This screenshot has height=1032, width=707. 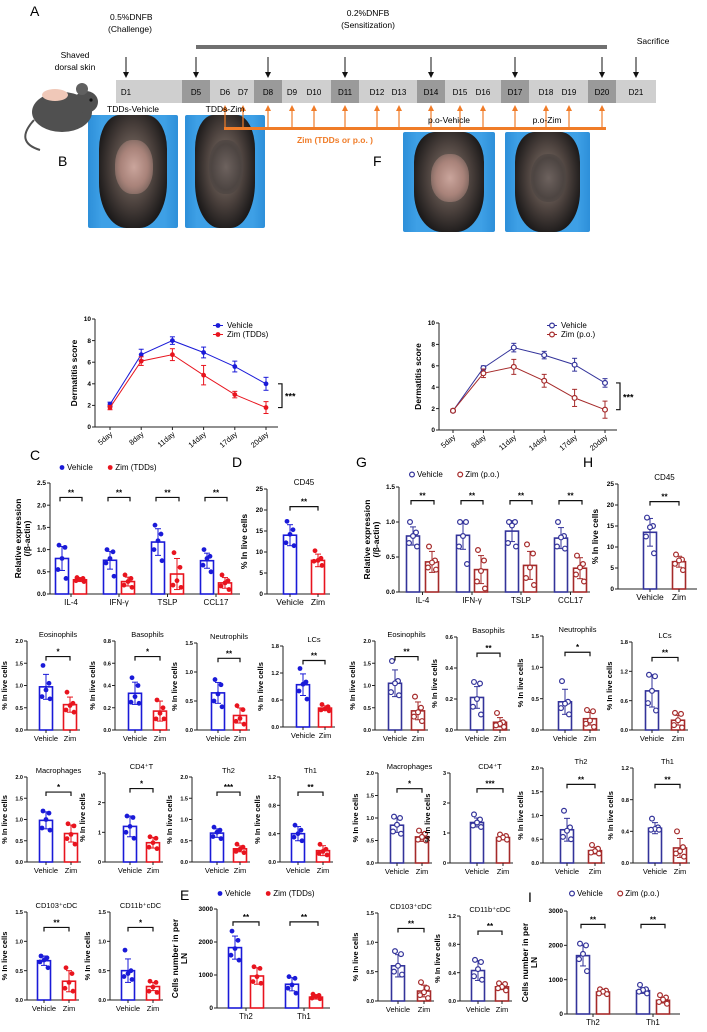 I want to click on day-label: D11, so click(x=345, y=92).